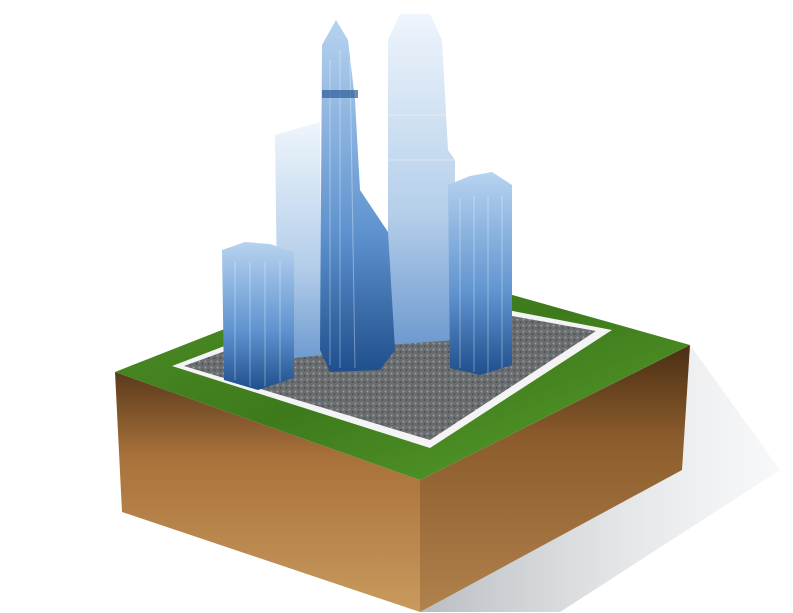  What do you see at coordinates (421, 179) in the screenshot?
I see `tall-white-tower` at bounding box center [421, 179].